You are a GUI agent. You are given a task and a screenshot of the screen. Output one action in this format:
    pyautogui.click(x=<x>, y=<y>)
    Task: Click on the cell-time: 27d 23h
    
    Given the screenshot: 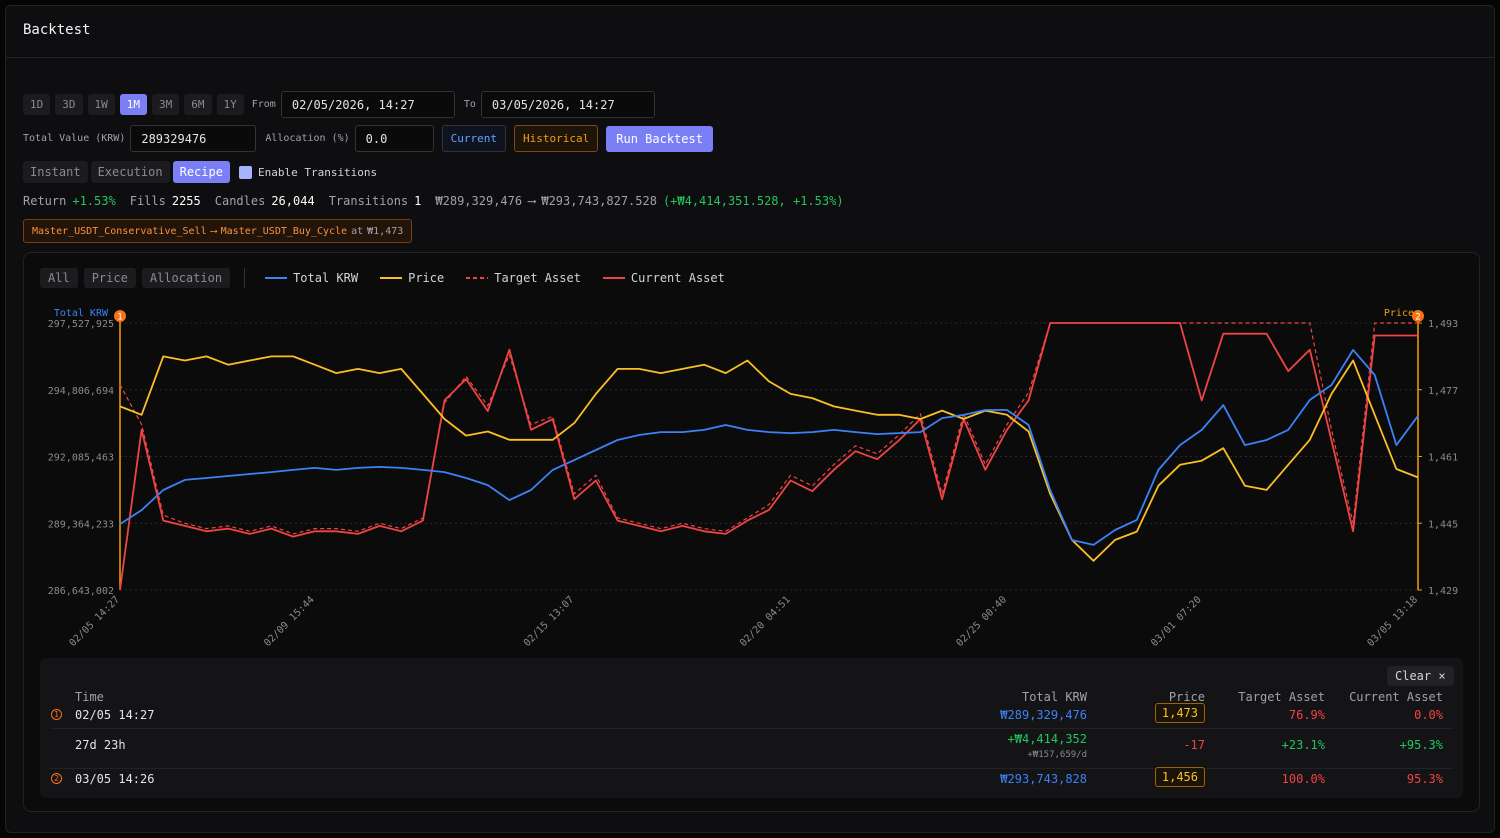 What is the action you would take?
    pyautogui.click(x=100, y=745)
    